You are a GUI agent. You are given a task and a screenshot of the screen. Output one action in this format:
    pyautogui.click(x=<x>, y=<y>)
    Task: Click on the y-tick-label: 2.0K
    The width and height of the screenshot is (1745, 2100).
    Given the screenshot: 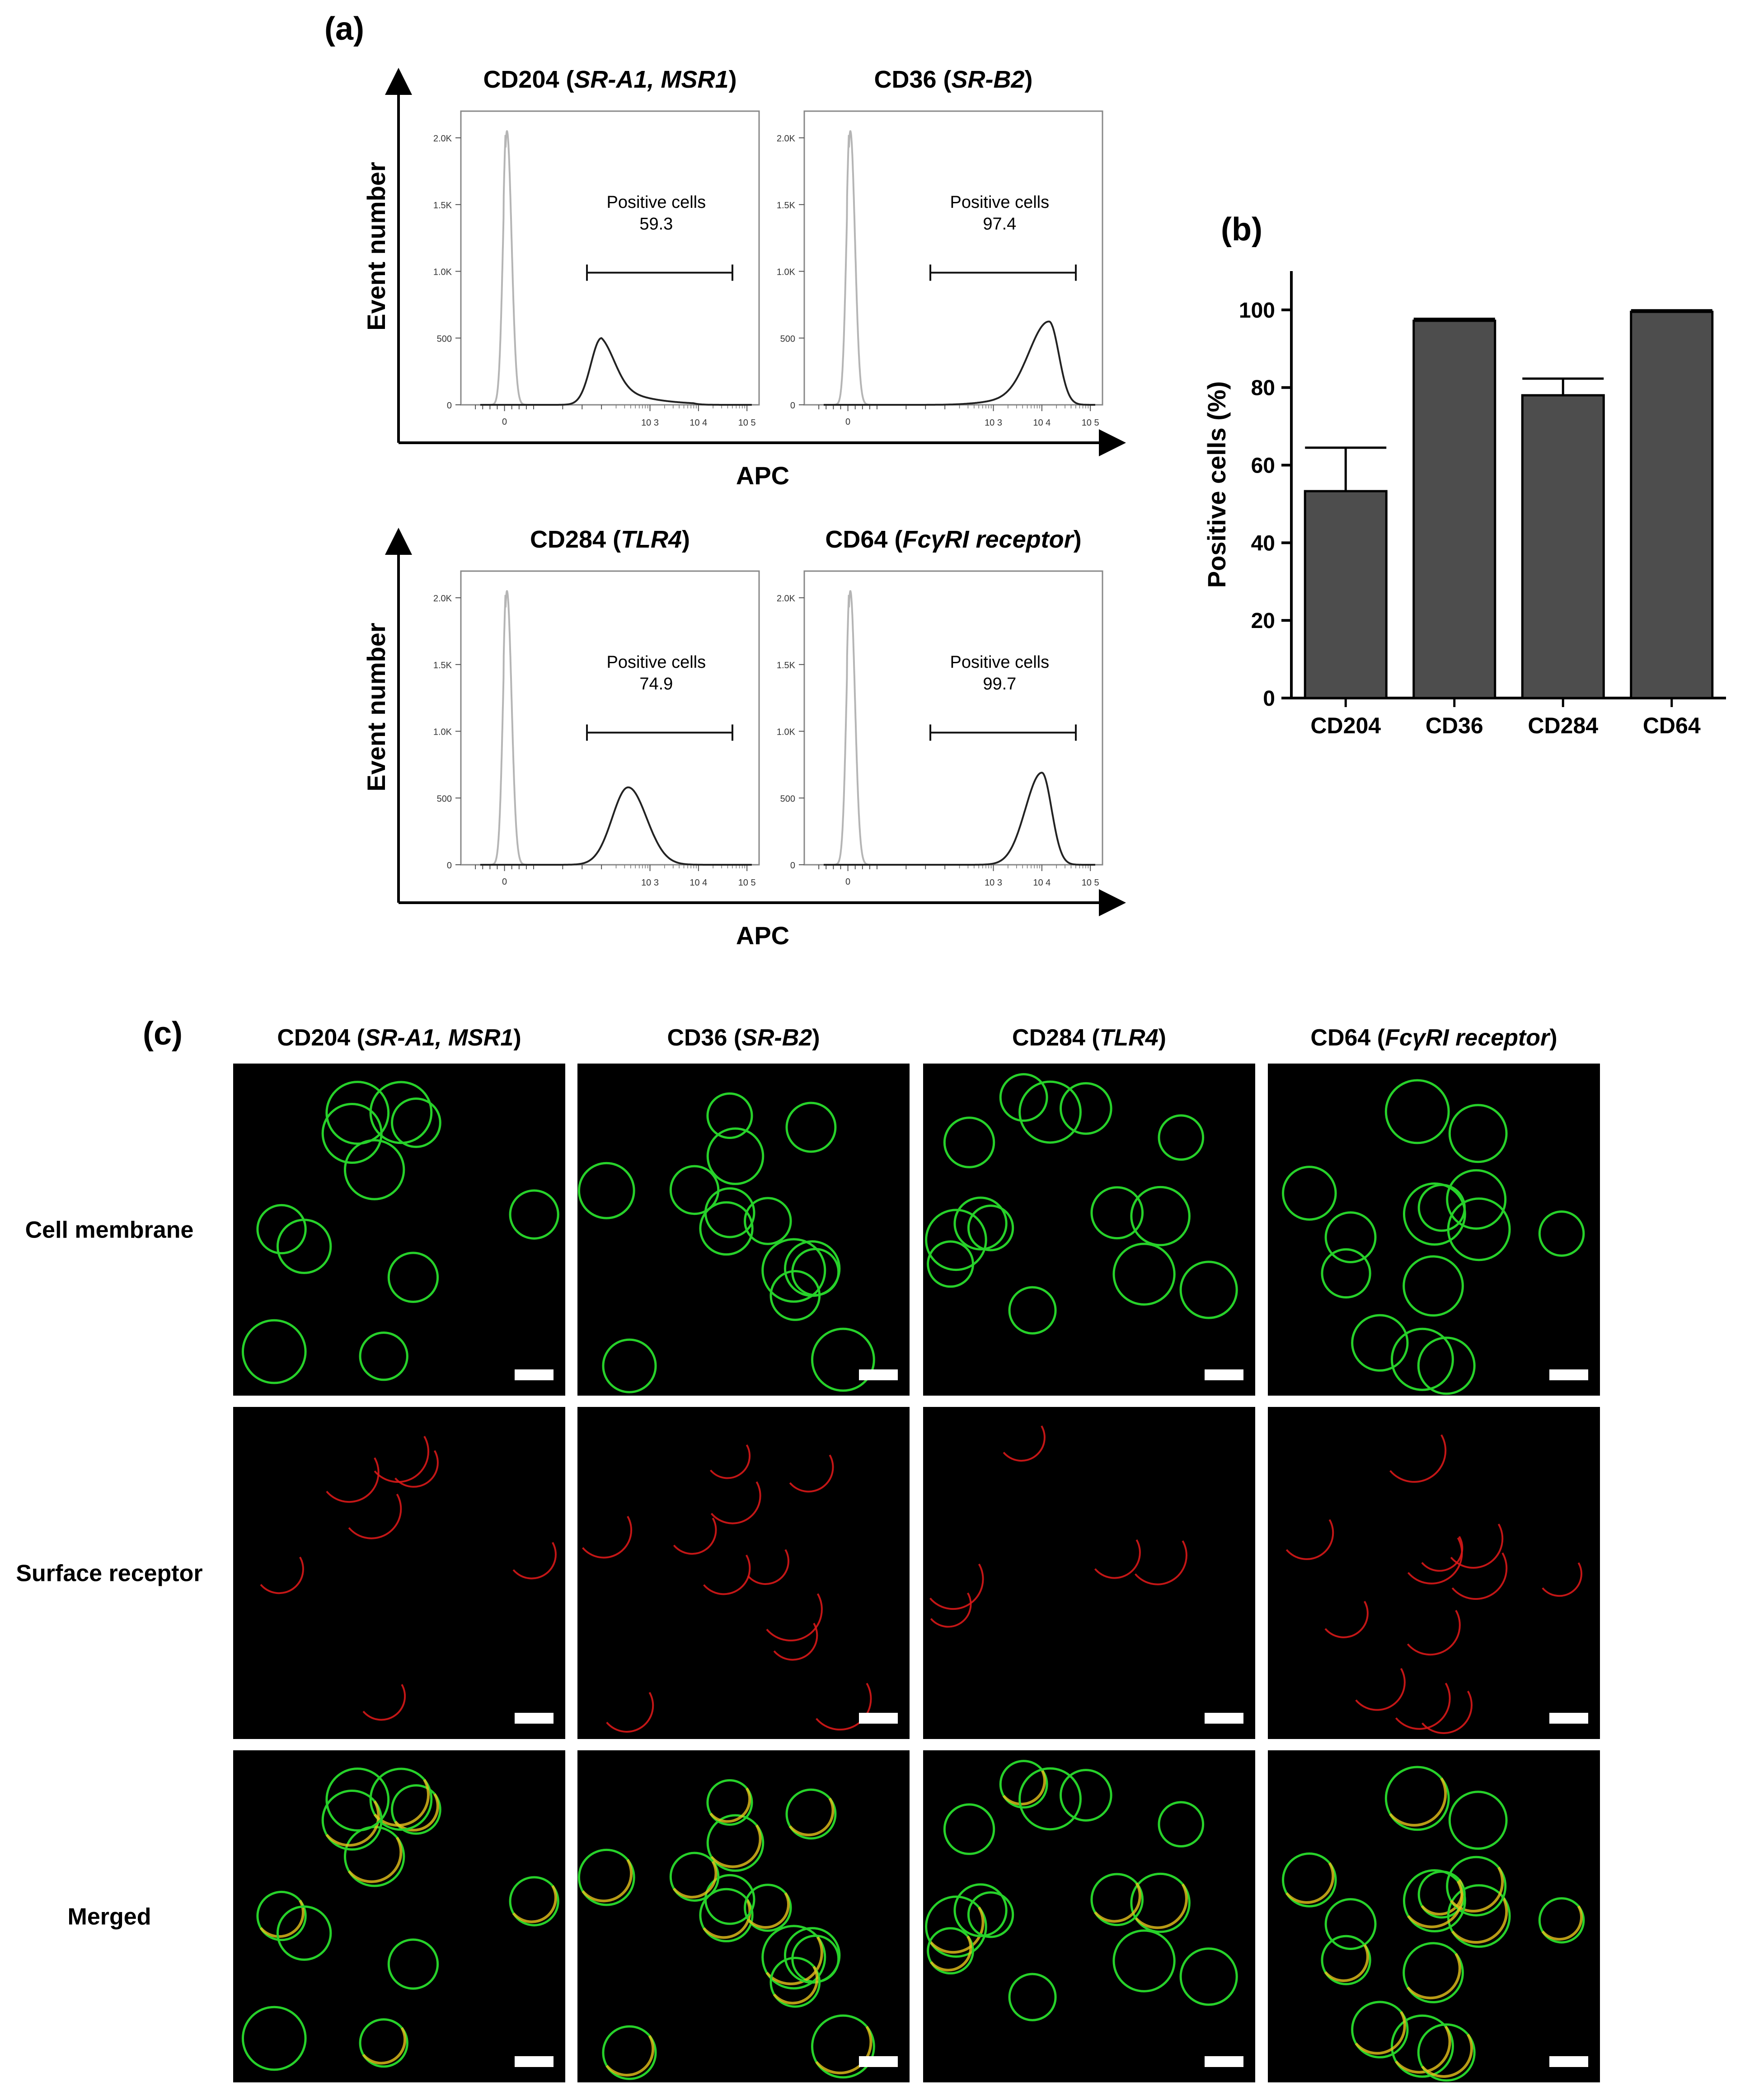 What is the action you would take?
    pyautogui.click(x=442, y=599)
    